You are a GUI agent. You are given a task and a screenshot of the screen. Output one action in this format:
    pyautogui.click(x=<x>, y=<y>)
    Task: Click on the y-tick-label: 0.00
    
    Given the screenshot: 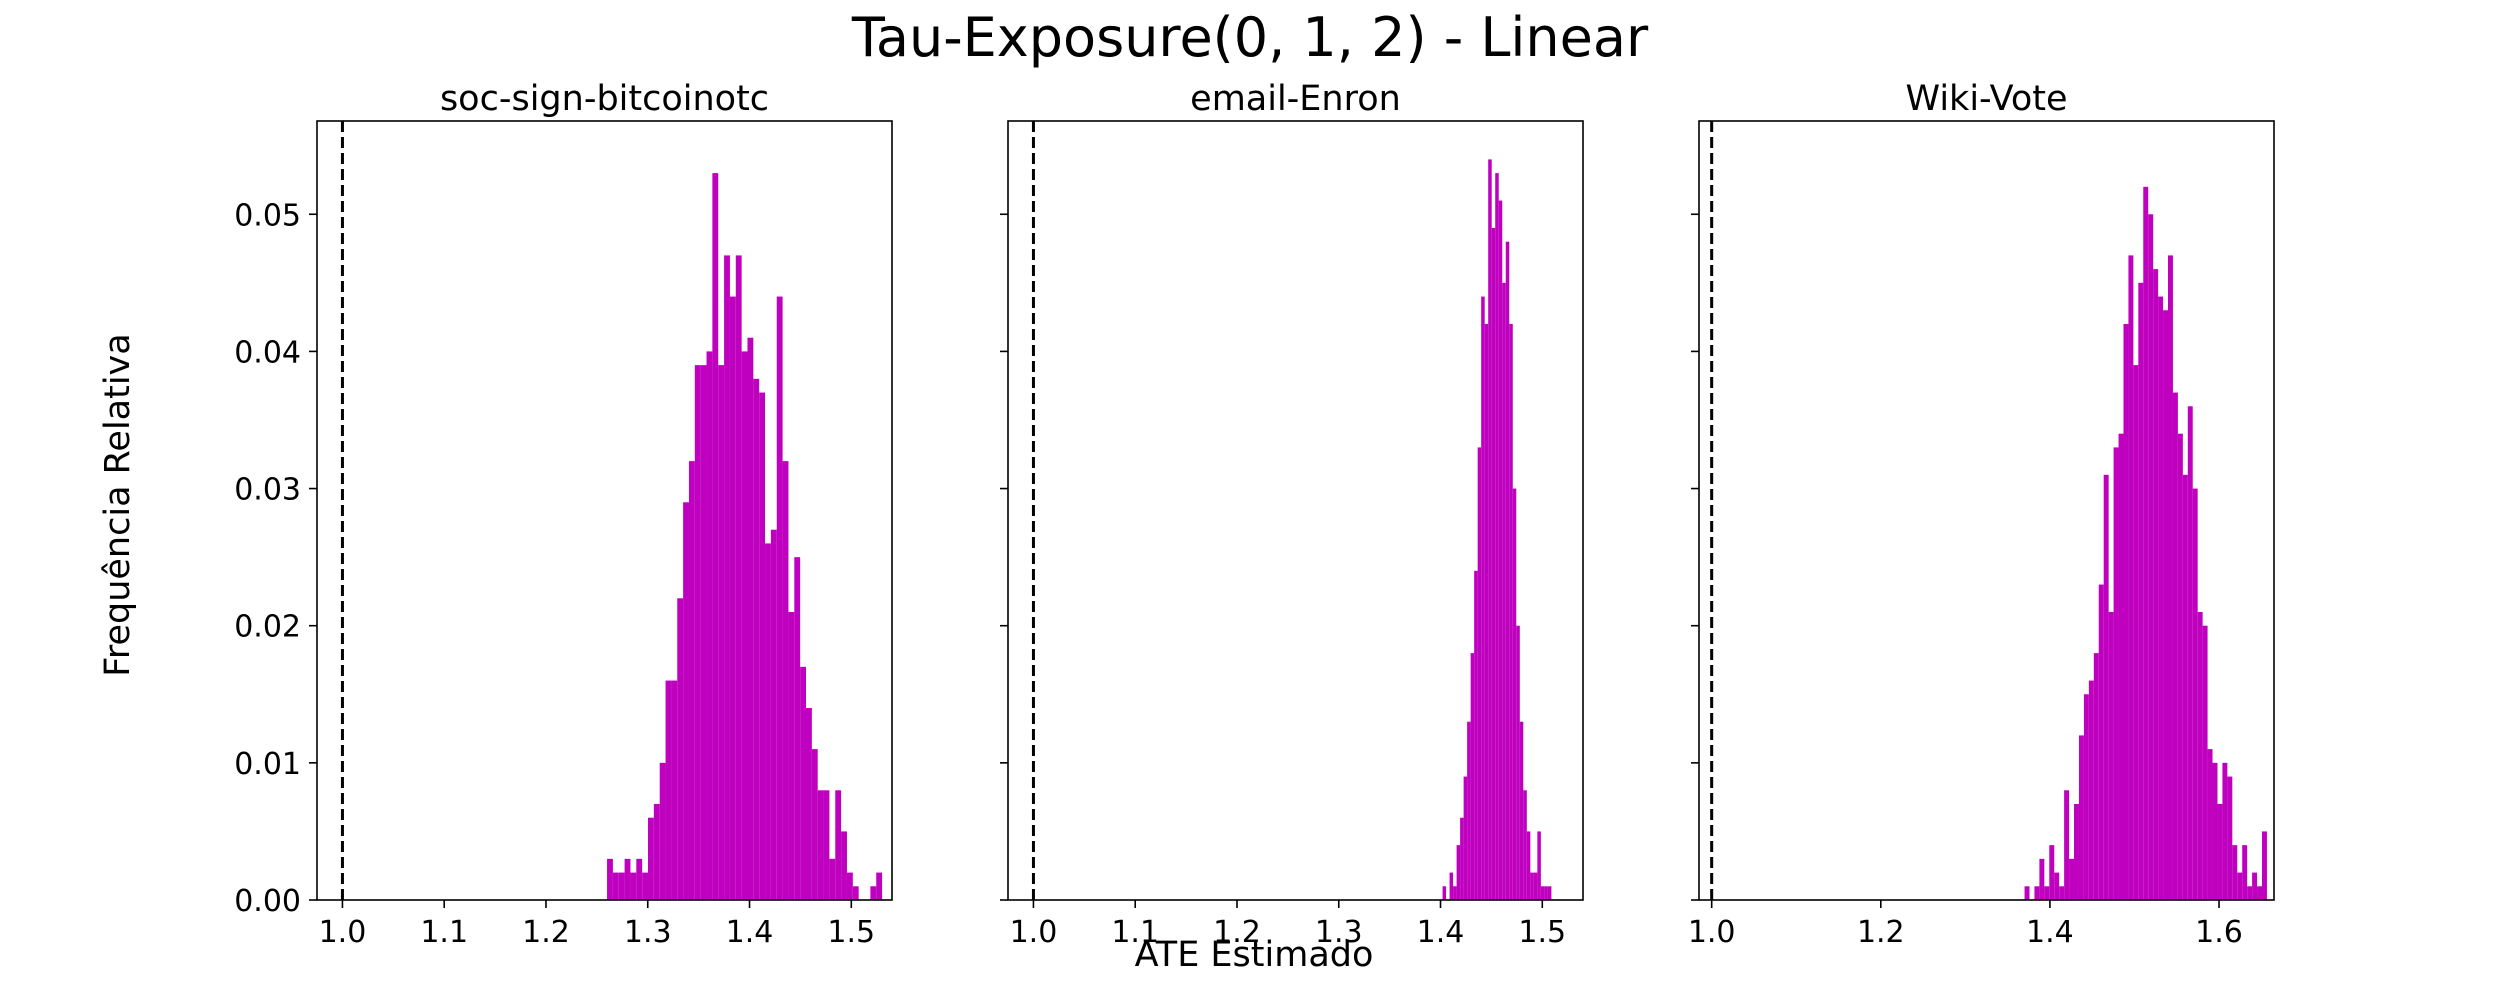 What is the action you would take?
    pyautogui.click(x=267, y=901)
    